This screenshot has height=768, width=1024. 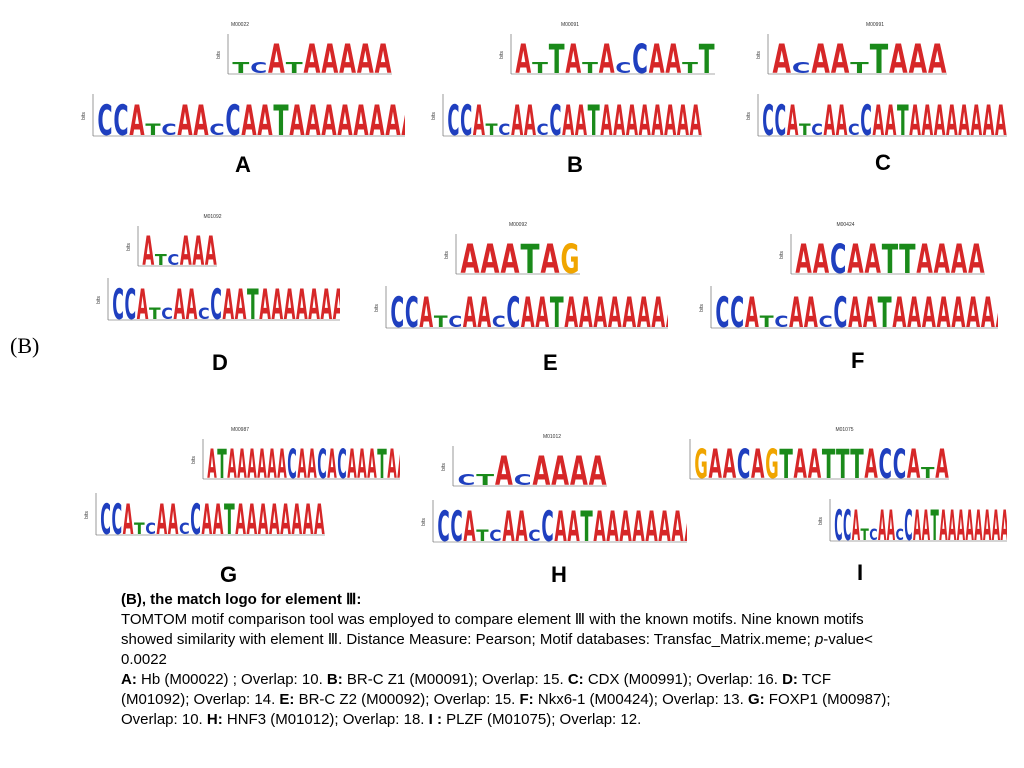 What do you see at coordinates (771, 463) in the screenshot?
I see `logo-letter: G` at bounding box center [771, 463].